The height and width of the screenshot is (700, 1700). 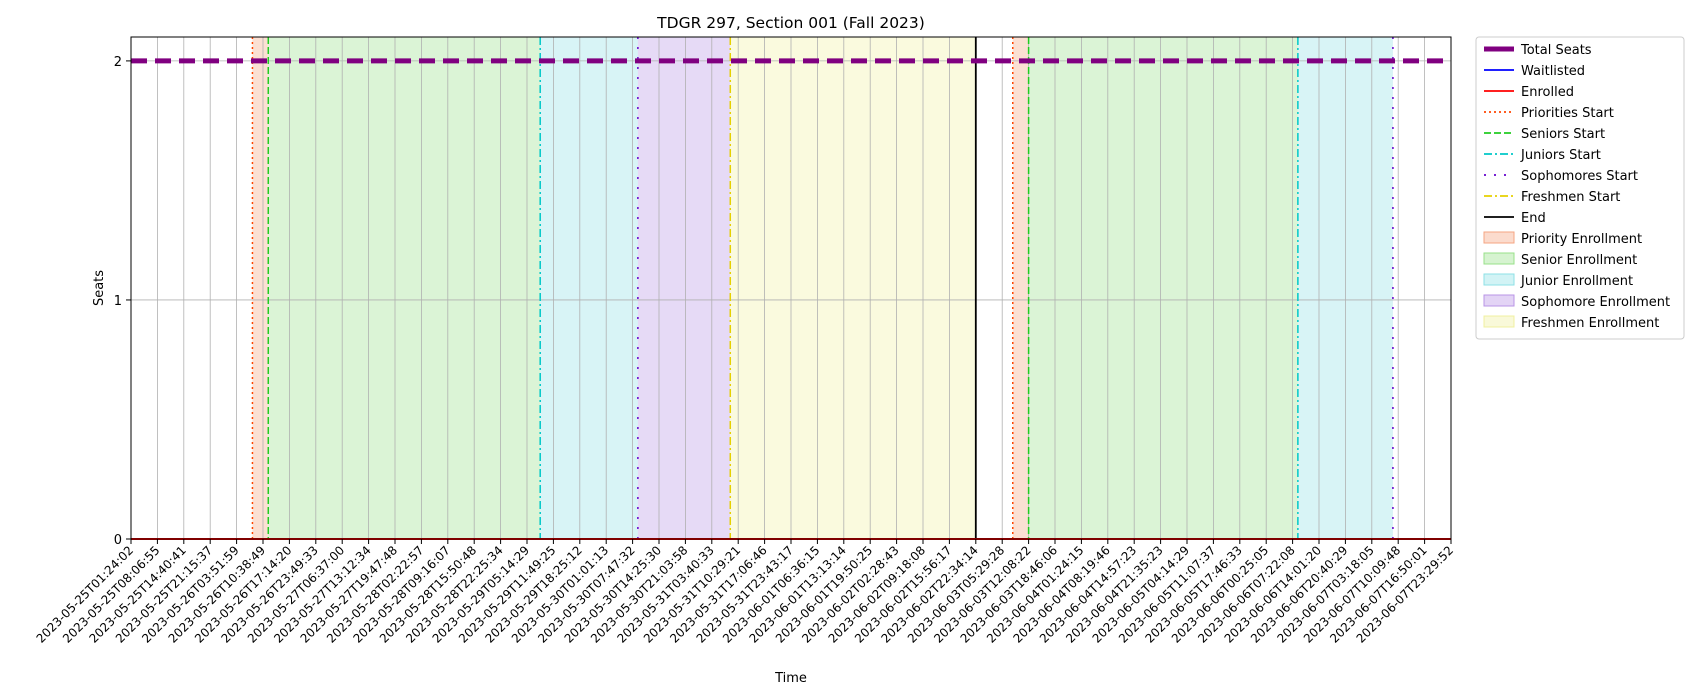 What do you see at coordinates (1553, 71) in the screenshot?
I see `legend-label-waitlisted: Waitlisted` at bounding box center [1553, 71].